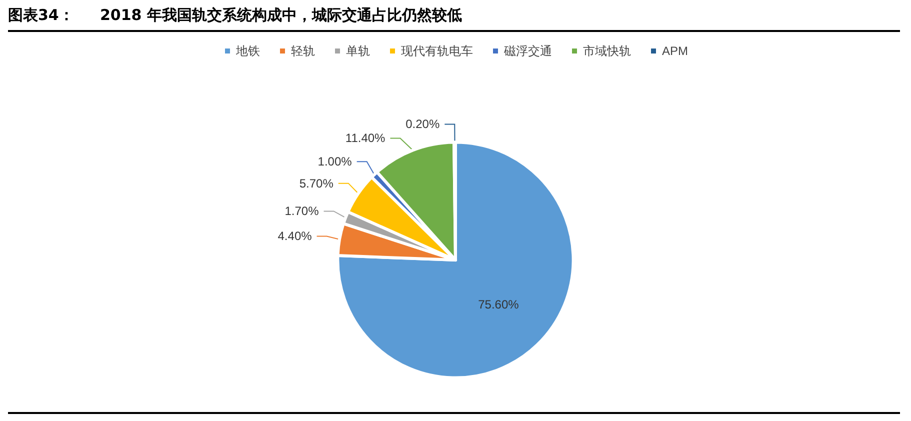 This screenshot has height=421, width=911. I want to click on legend-label: 市域快轨, so click(607, 51).